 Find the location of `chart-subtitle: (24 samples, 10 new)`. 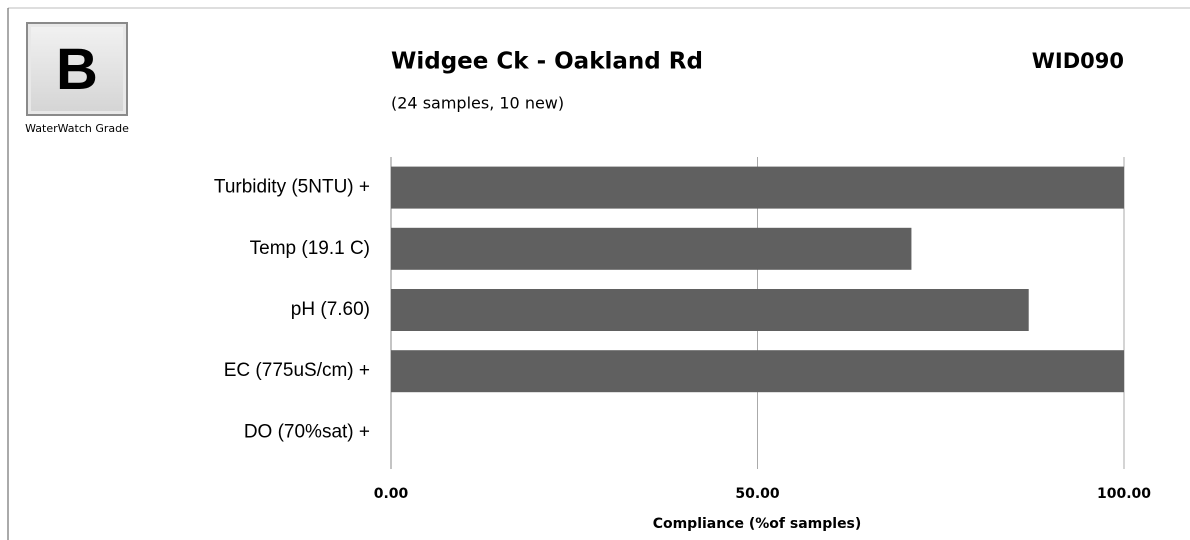

chart-subtitle: (24 samples, 10 new) is located at coordinates (477, 103).